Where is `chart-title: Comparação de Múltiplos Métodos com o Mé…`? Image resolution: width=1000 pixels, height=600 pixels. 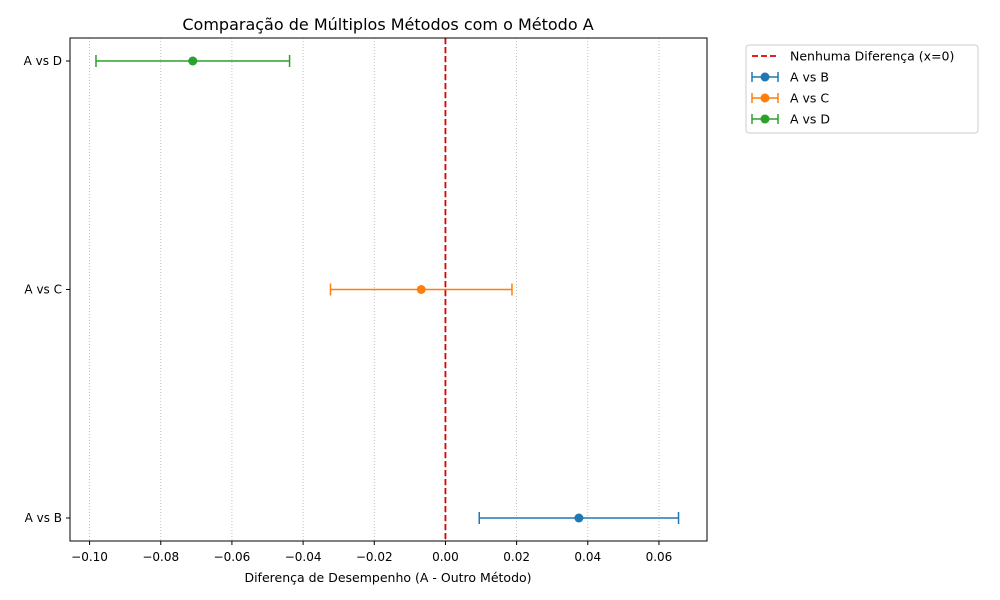 chart-title: Comparação de Múltiplos Métodos com o Mé… is located at coordinates (387, 24).